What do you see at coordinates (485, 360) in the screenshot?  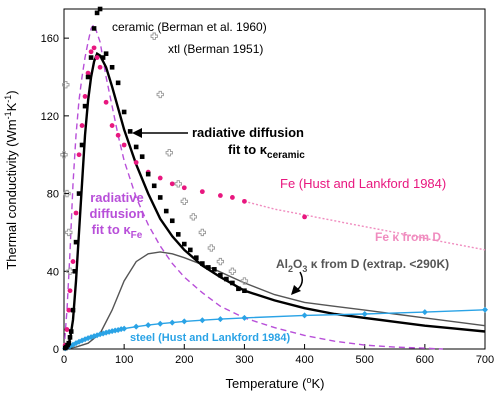 I see `x-tick-label: 700` at bounding box center [485, 360].